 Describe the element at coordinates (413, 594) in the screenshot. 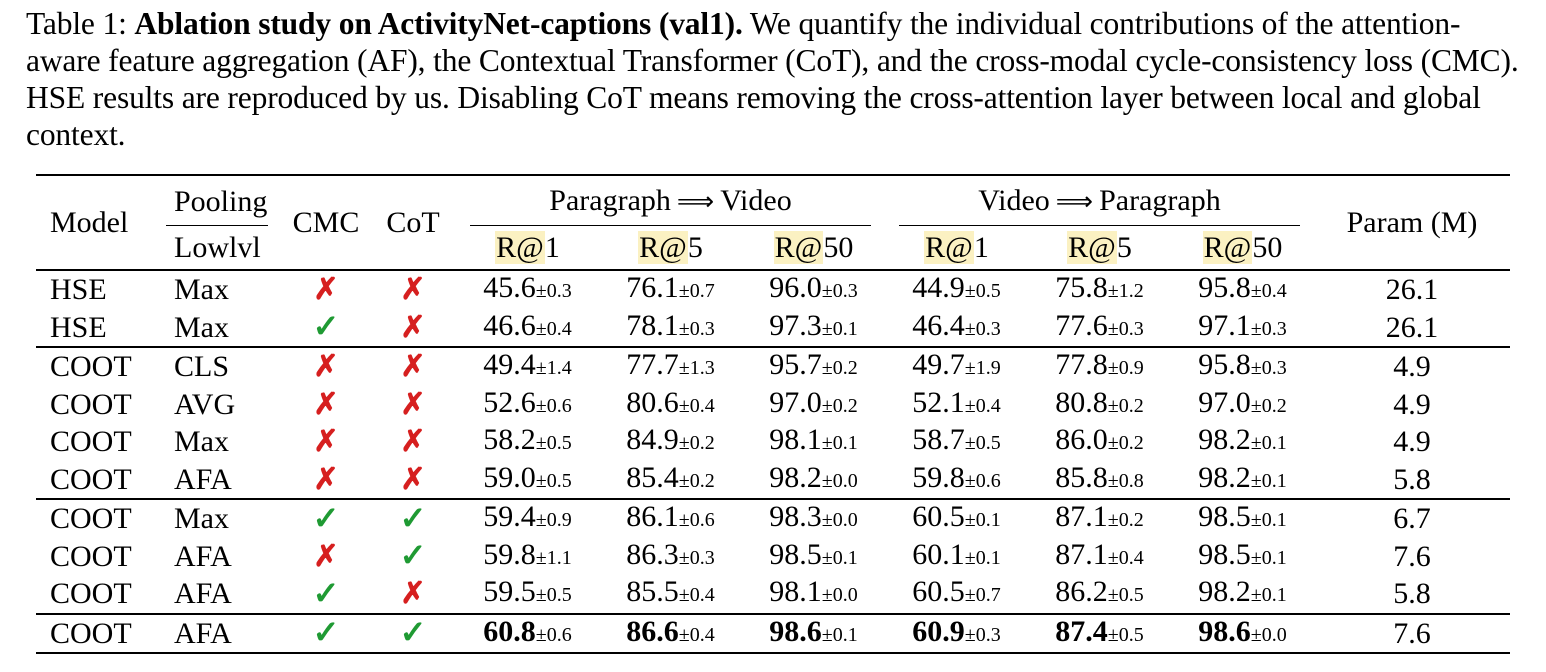

I see `cell-cot: ✗` at that location.